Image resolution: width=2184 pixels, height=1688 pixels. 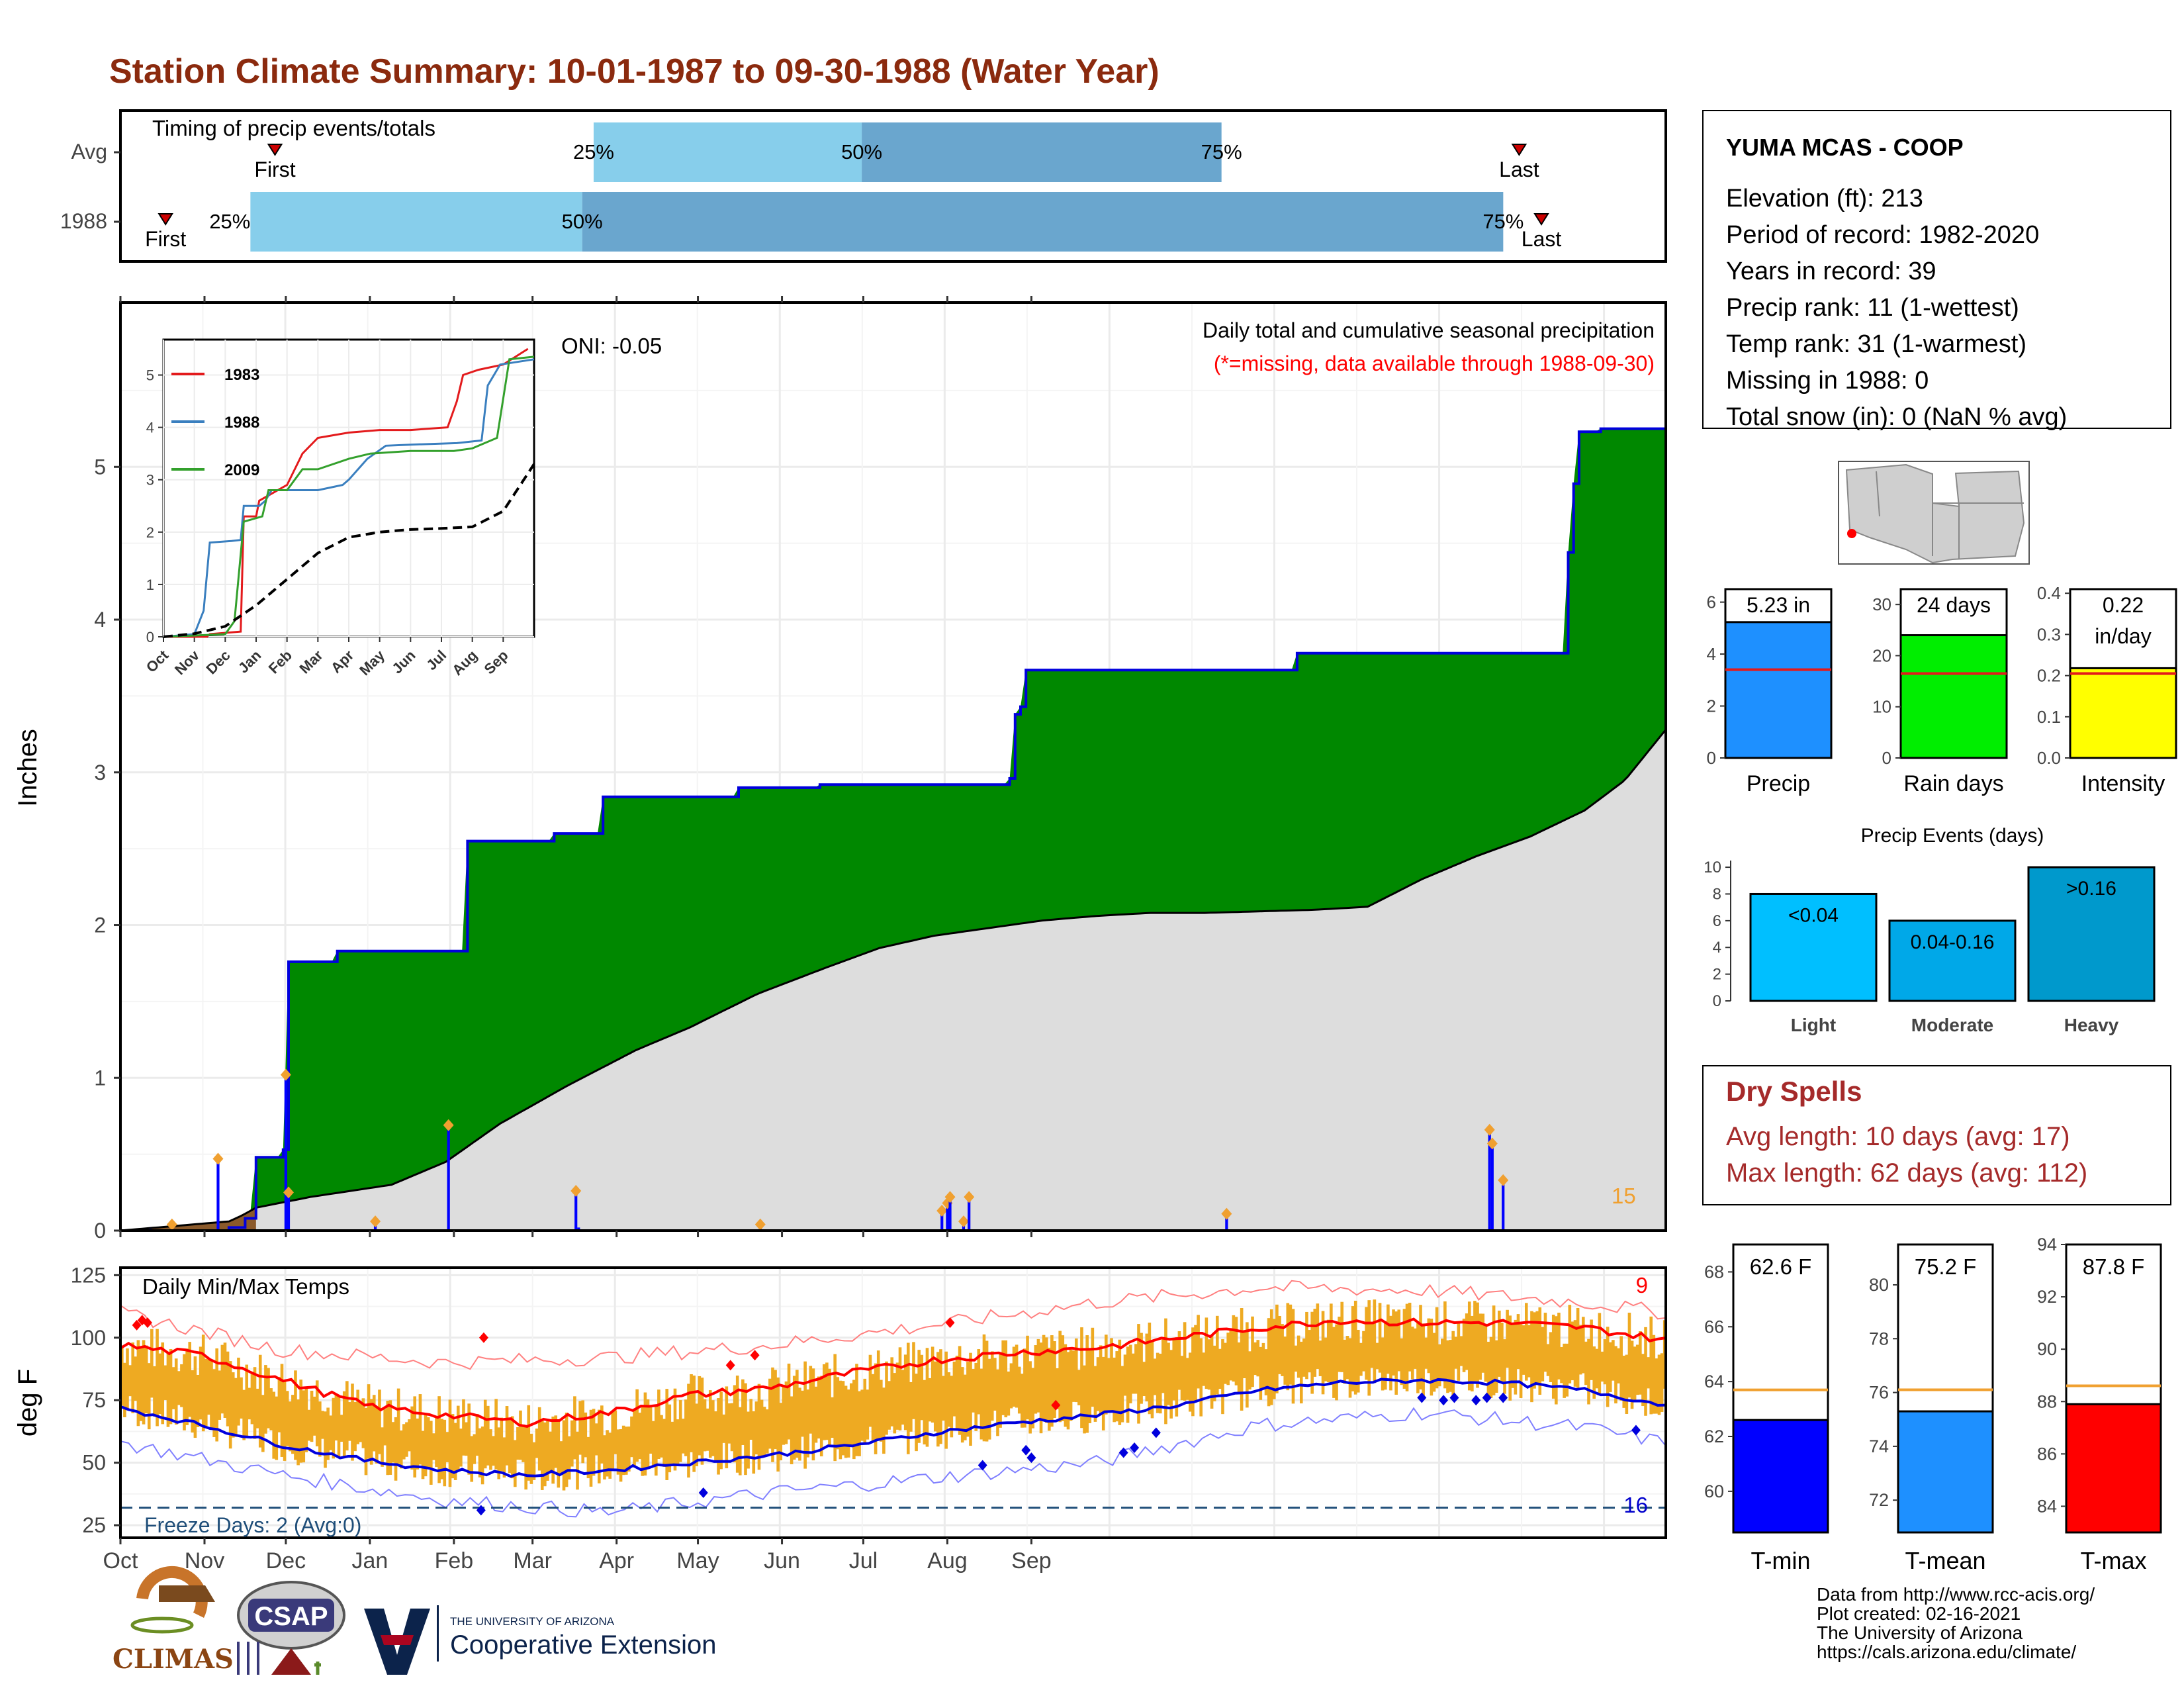 I want to click on csap-logo: CSAP, so click(x=291, y=1628).